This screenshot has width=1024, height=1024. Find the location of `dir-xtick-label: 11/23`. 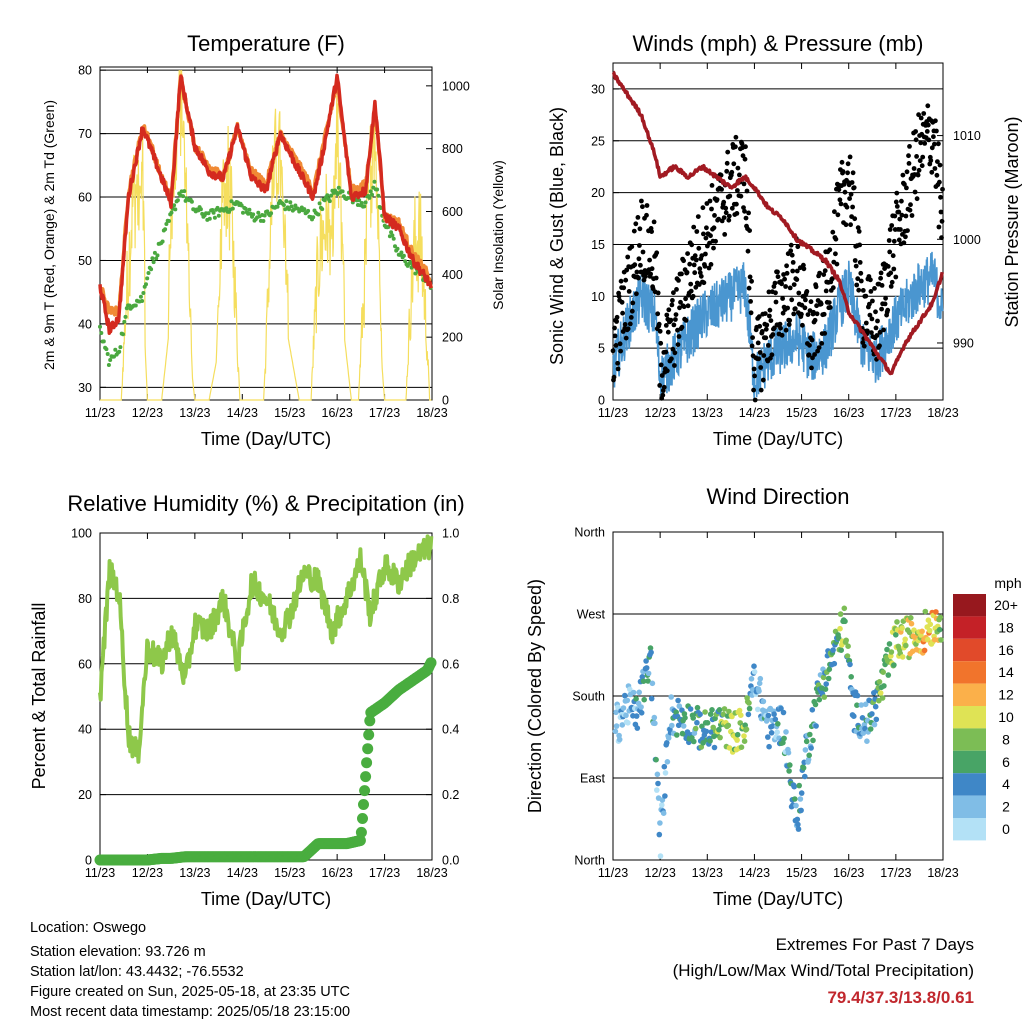

dir-xtick-label: 11/23 is located at coordinates (613, 873).